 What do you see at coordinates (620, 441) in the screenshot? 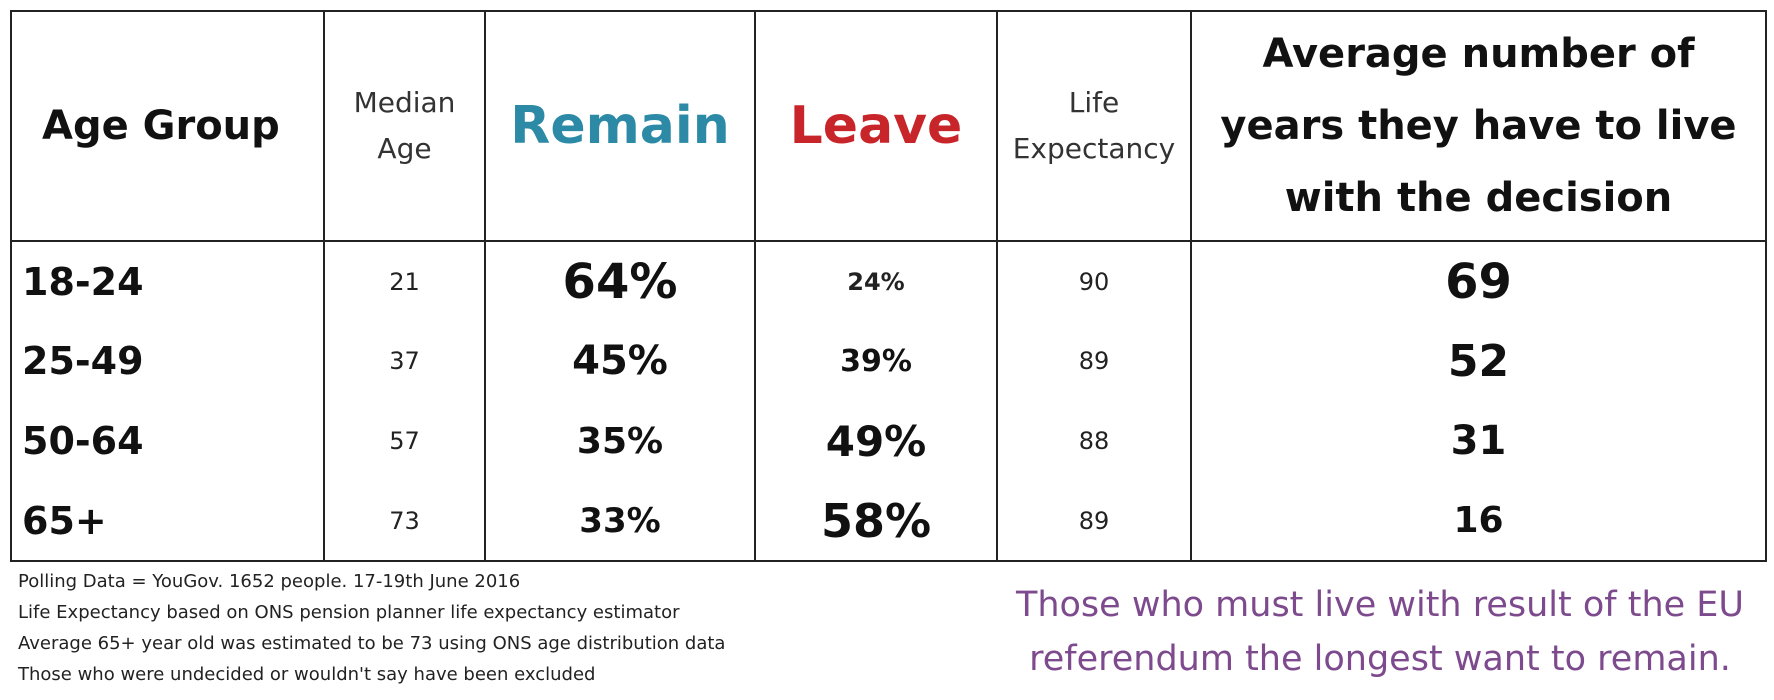
I see `cell-remain: 35%` at bounding box center [620, 441].